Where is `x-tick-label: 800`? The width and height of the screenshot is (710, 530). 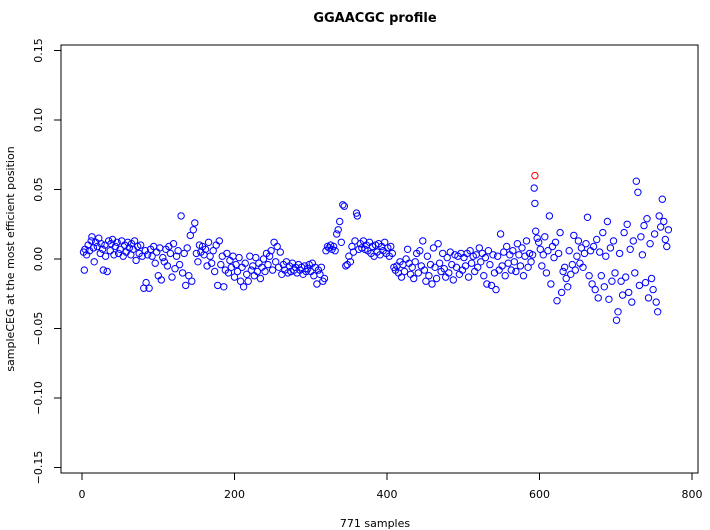 x-tick-label: 800 is located at coordinates (692, 494).